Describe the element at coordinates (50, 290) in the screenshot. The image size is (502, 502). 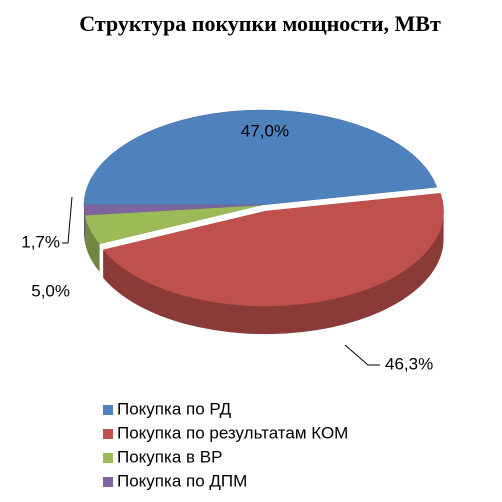
I see `data-label: 5,0%` at that location.